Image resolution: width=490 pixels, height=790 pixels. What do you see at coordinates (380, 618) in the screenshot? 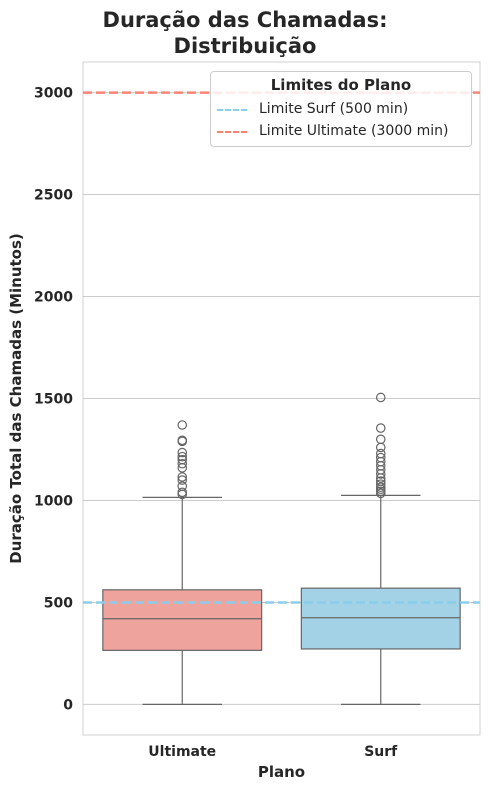
I see `box-surf` at bounding box center [380, 618].